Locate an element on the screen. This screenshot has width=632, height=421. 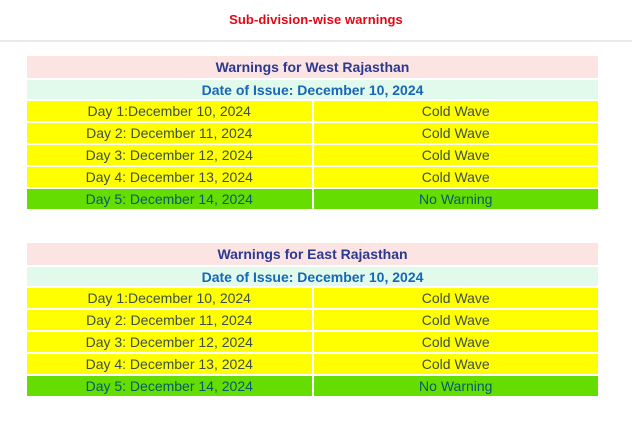
title-divider is located at coordinates (316, 41).